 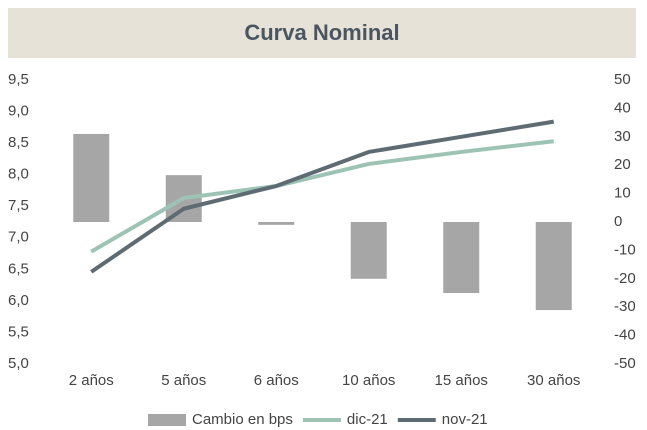 I want to click on x-tick-label: 15 años, so click(x=461, y=380).